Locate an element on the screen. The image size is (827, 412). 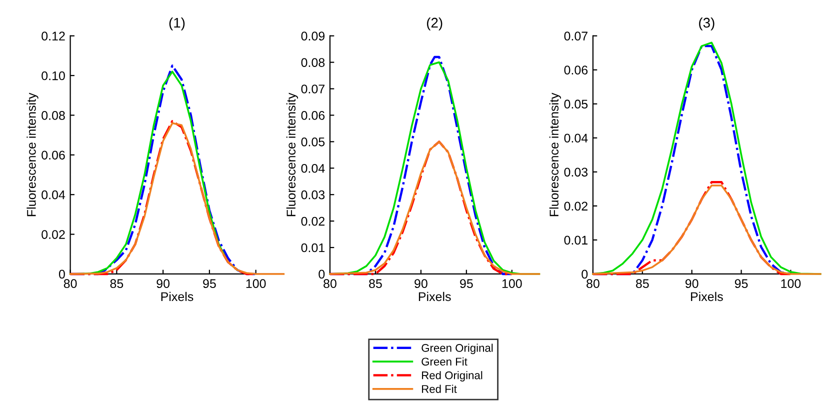
legend-label: Red Fit is located at coordinates (439, 388).